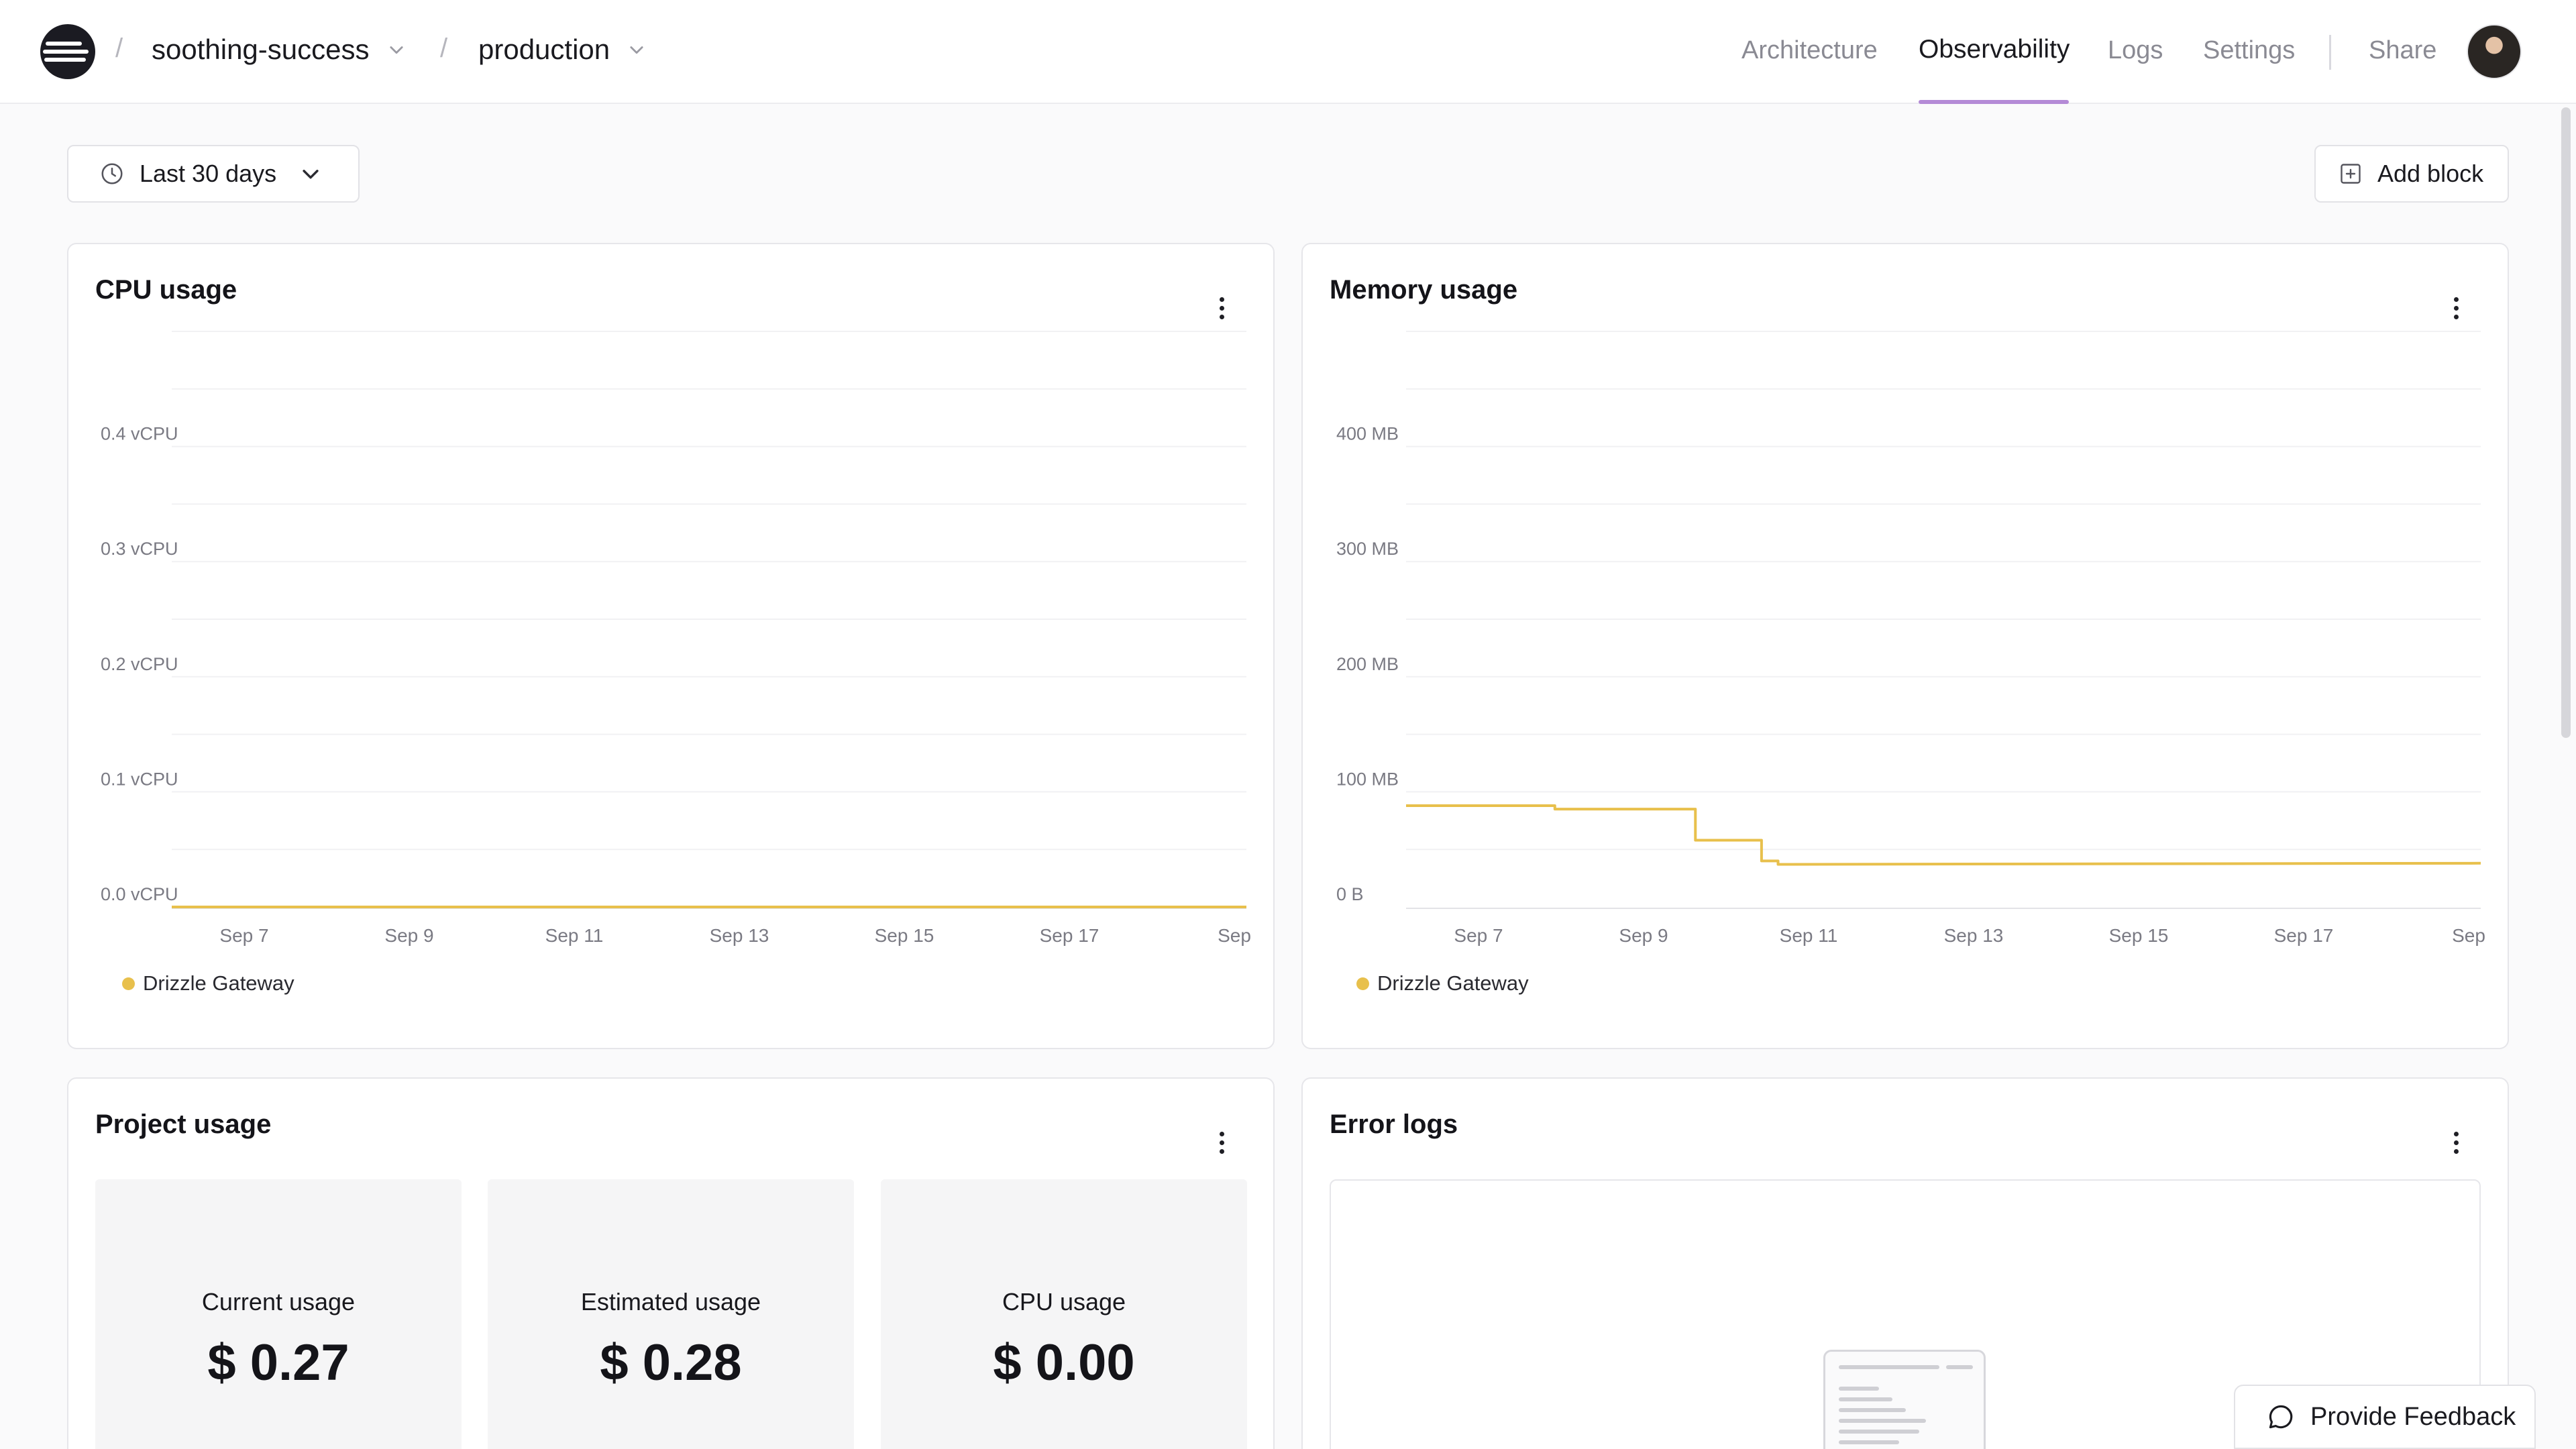 Image resolution: width=2576 pixels, height=1449 pixels. Describe the element at coordinates (1904, 1399) in the screenshot. I see `empty-logs-document-icon` at that location.